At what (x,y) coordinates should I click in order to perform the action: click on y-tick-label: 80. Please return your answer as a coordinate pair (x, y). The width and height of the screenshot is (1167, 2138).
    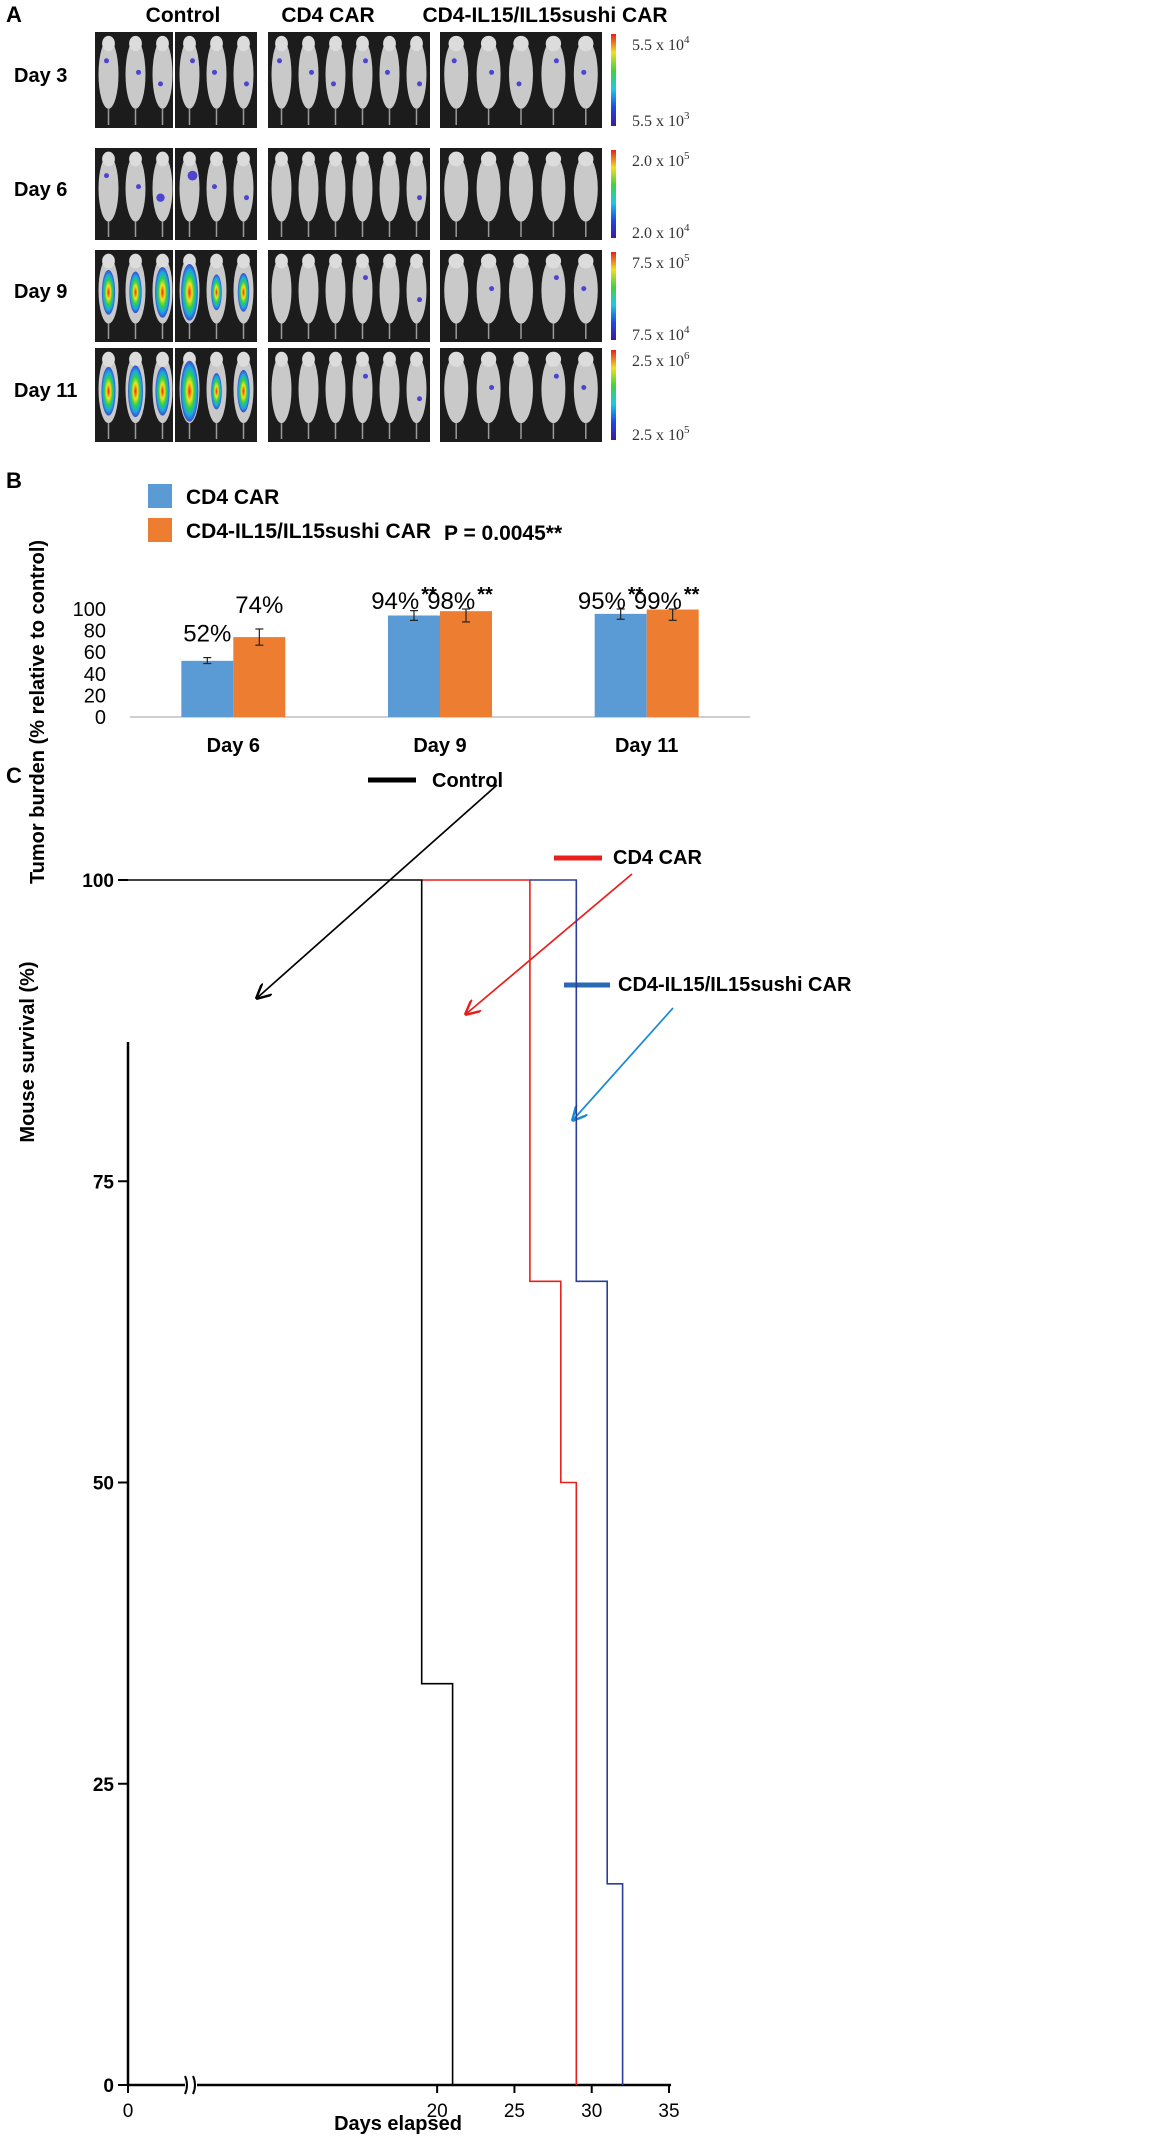
    Looking at the image, I should click on (95, 632).